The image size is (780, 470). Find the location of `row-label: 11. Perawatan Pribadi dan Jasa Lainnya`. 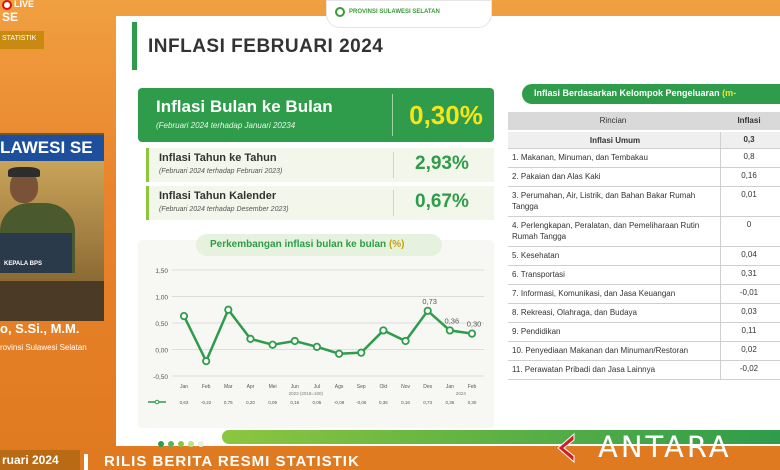

row-label: 11. Perawatan Pribadi dan Jasa Lainnya is located at coordinates (584, 369).